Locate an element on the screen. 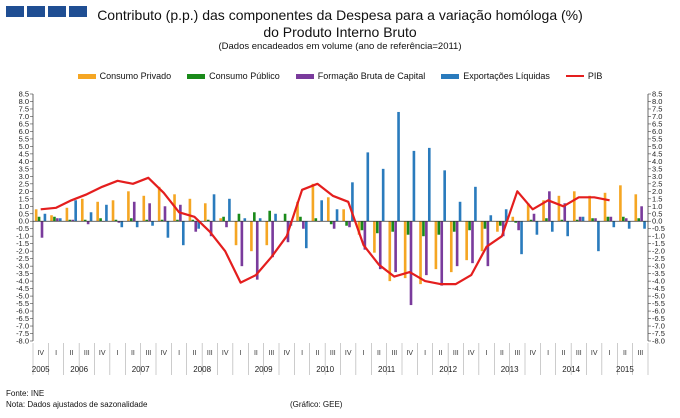 The width and height of the screenshot is (680, 418). y-tick-label-left: -2.0 is located at coordinates (22, 251).